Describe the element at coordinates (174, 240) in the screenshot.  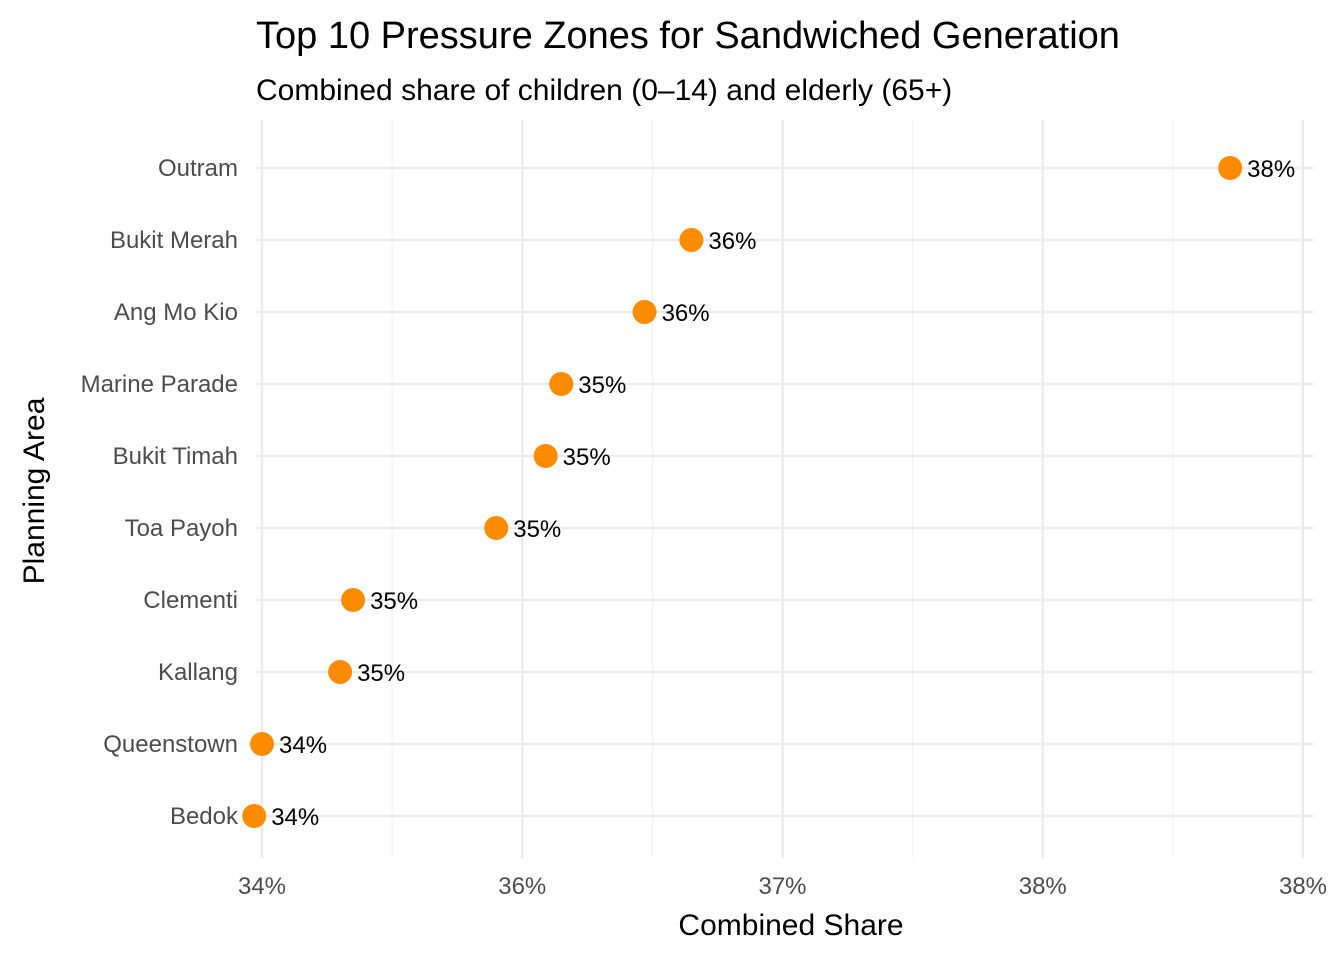
I see `y-tick-label: Bukit Merah` at that location.